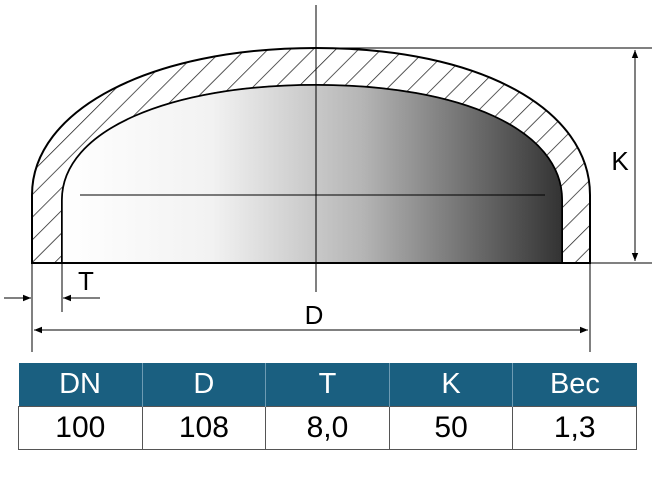 The height and width of the screenshot is (486, 655). I want to click on table-cell: 108, so click(204, 428).